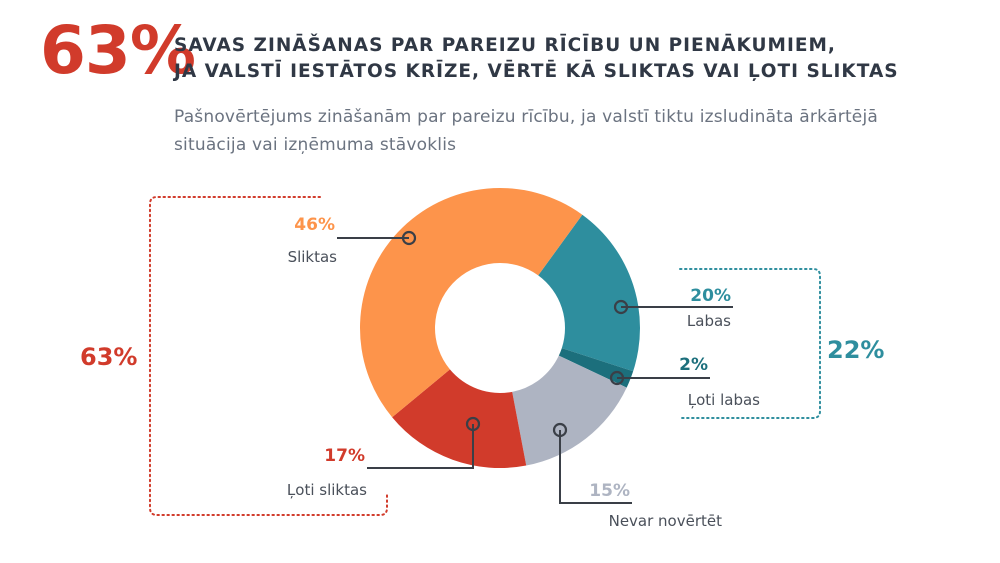 The height and width of the screenshot is (563, 1000). What do you see at coordinates (595, 467) in the screenshot?
I see `leader-line-nevar` at bounding box center [595, 467].